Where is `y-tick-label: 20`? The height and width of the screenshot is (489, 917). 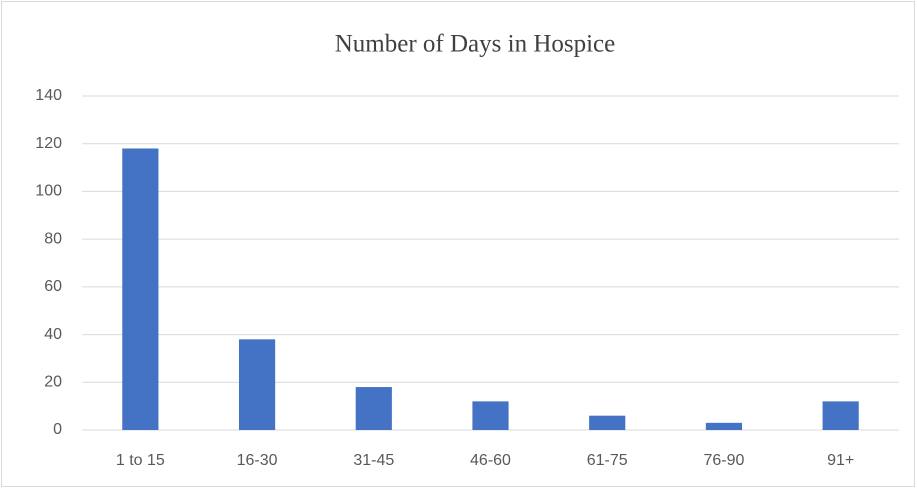
y-tick-label: 20 is located at coordinates (53, 382).